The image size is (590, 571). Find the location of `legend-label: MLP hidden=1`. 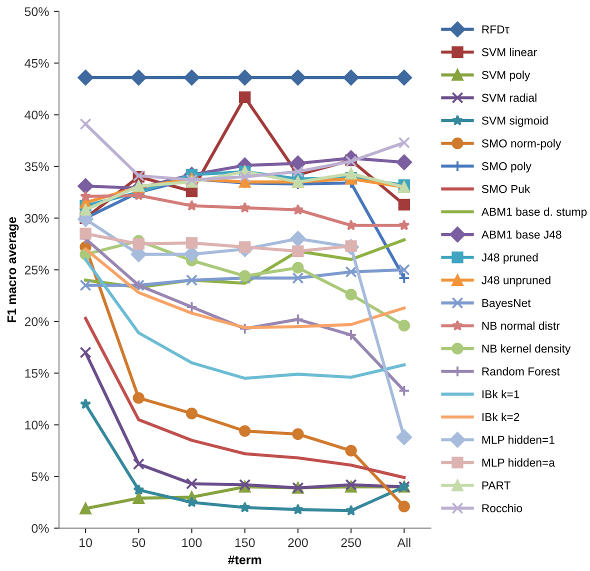

legend-label: MLP hidden=1 is located at coordinates (518, 440).